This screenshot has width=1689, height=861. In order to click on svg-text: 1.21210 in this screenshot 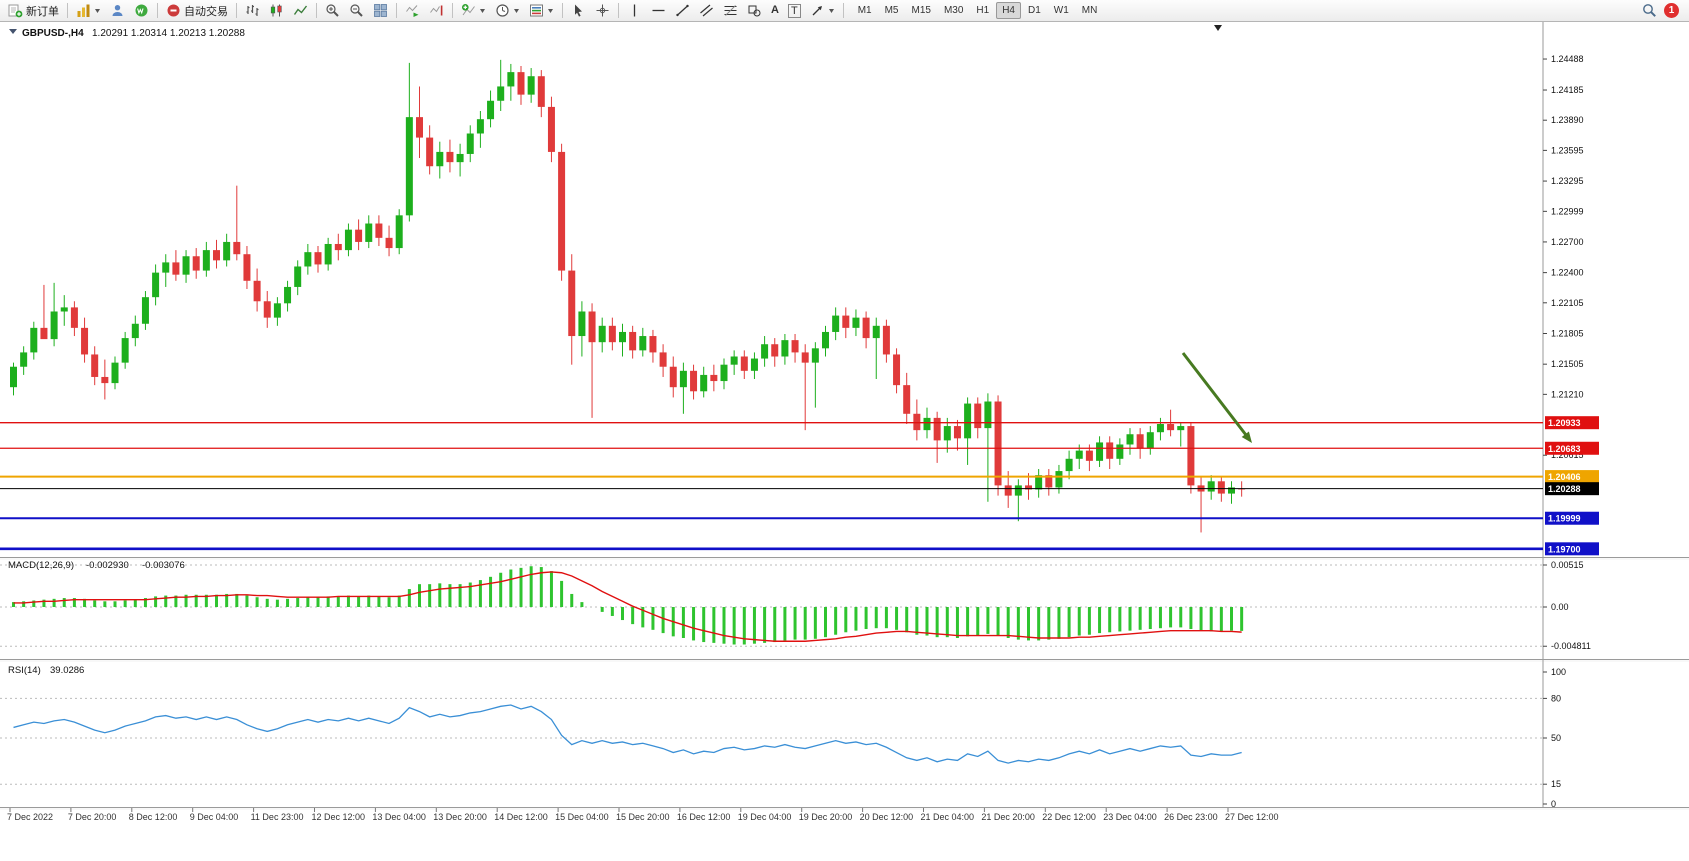, I will do `click(1567, 394)`.